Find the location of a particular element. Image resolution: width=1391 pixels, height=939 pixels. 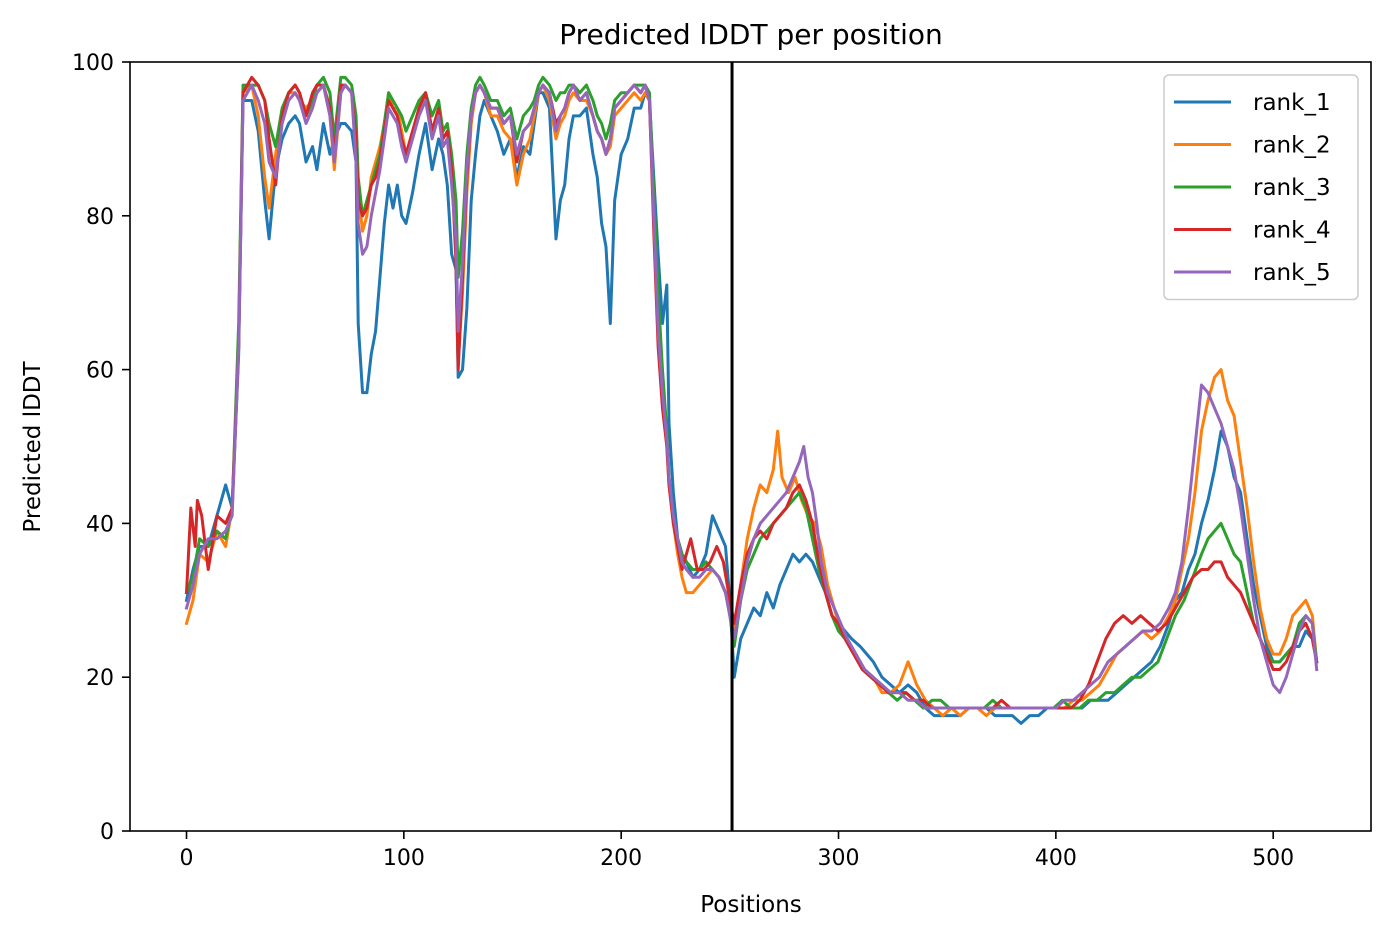

legend: rank_1 rank_2 rank_3 rank_4 rank_5 is located at coordinates (1261, 187).